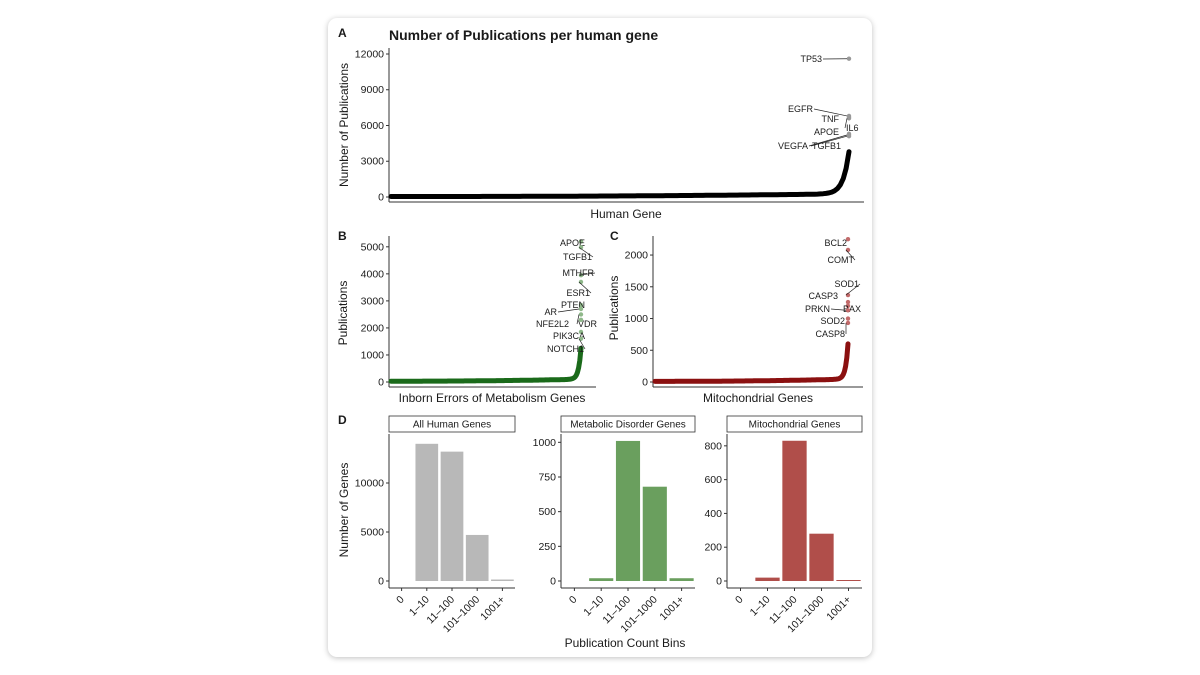 Image resolution: width=1200 pixels, height=675 pixels. What do you see at coordinates (833, 287) in the screenshot?
I see `panel-c-highlight-points: BCL2 COMT SOD1 CASP3 BAX PRKN SOD2 CASP8` at bounding box center [833, 287].